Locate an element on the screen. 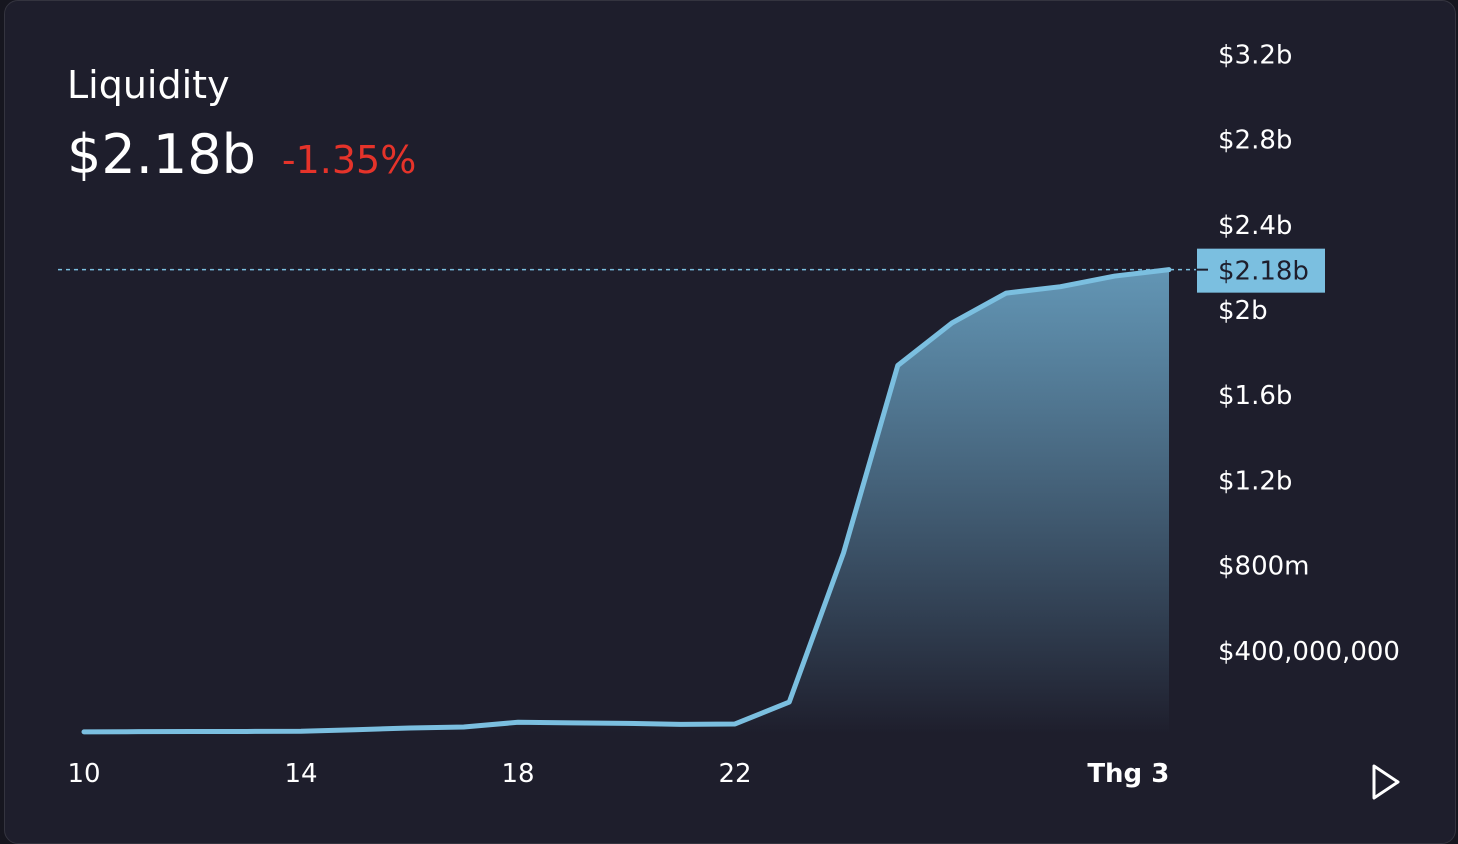 The image size is (1458, 844). x-tick-label: 10 is located at coordinates (83, 774).